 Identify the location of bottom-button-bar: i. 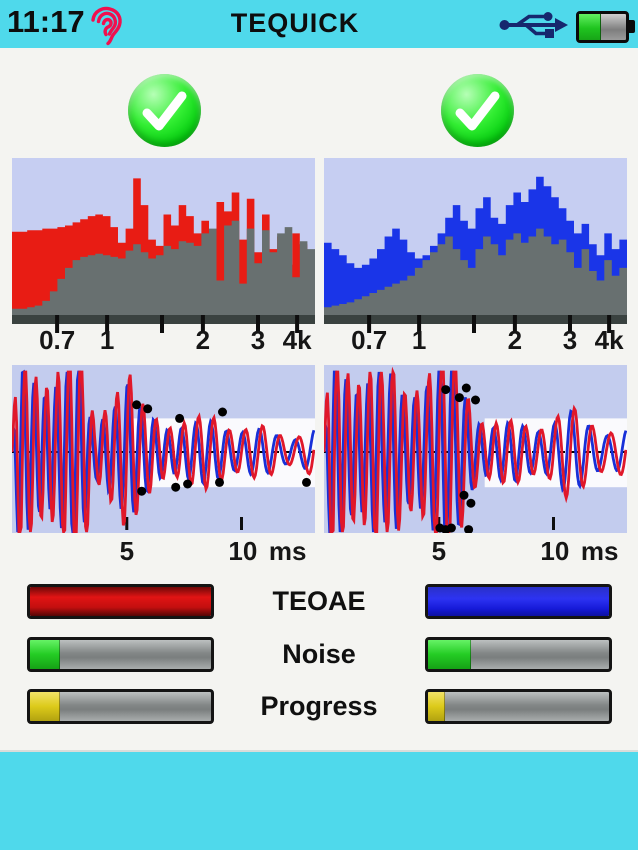
(319, 800).